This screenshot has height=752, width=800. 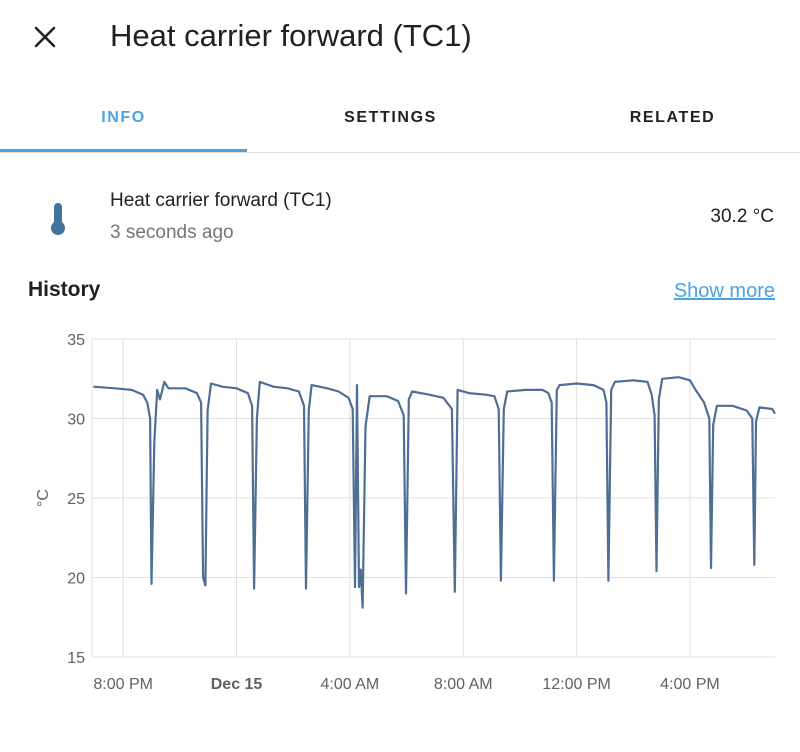 What do you see at coordinates (221, 200) in the screenshot?
I see `entity-name: Heat carrier forward (TC1)` at bounding box center [221, 200].